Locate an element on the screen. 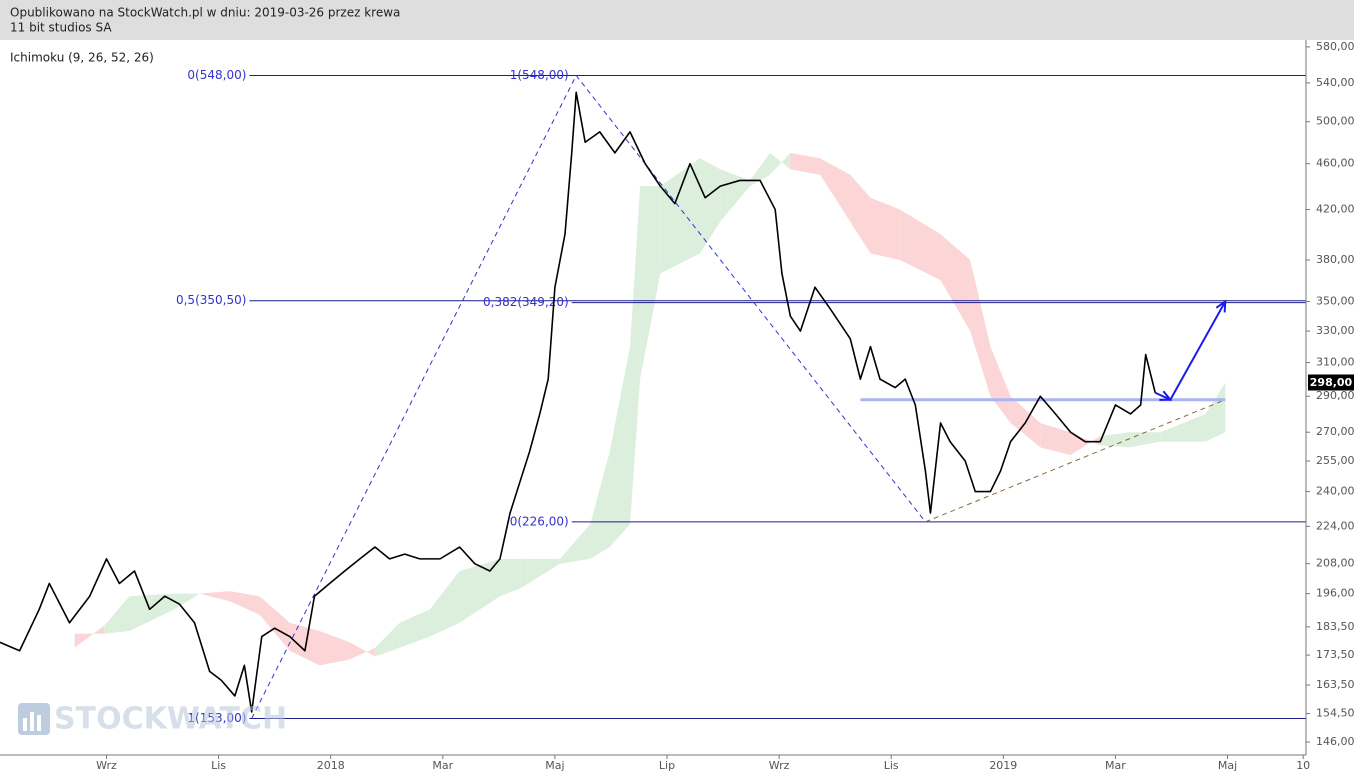 This screenshot has height=774, width=1354. y-tick-label: 183,50 is located at coordinates (1335, 626).